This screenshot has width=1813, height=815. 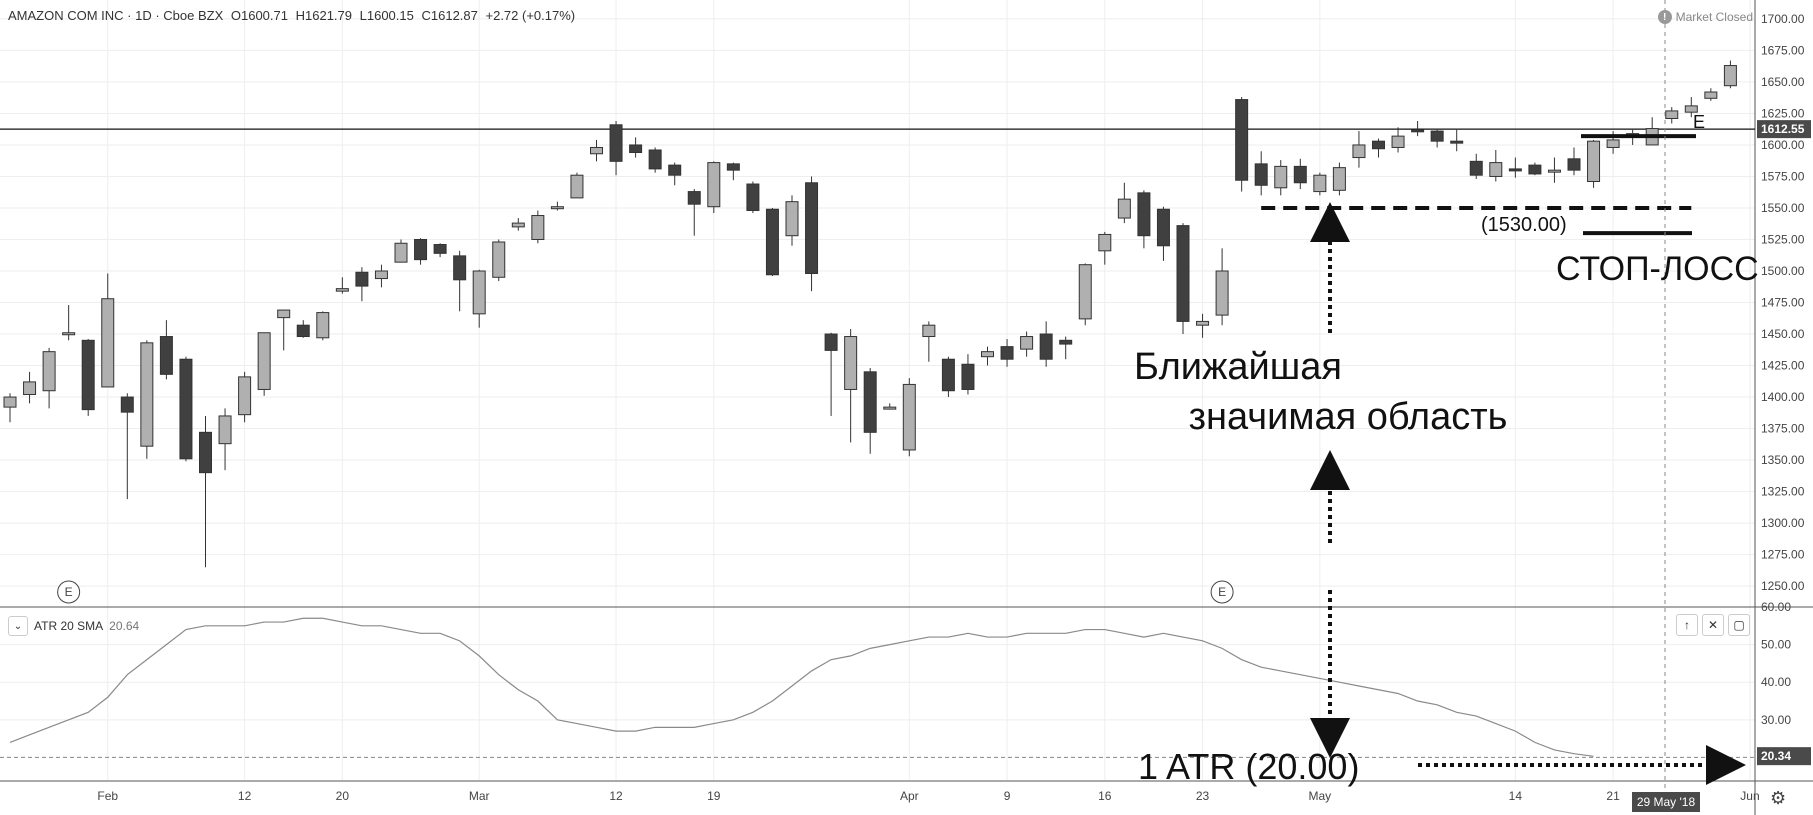 What do you see at coordinates (1776, 645) in the screenshot?
I see `indicator-y-tick-label: 50.00` at bounding box center [1776, 645].